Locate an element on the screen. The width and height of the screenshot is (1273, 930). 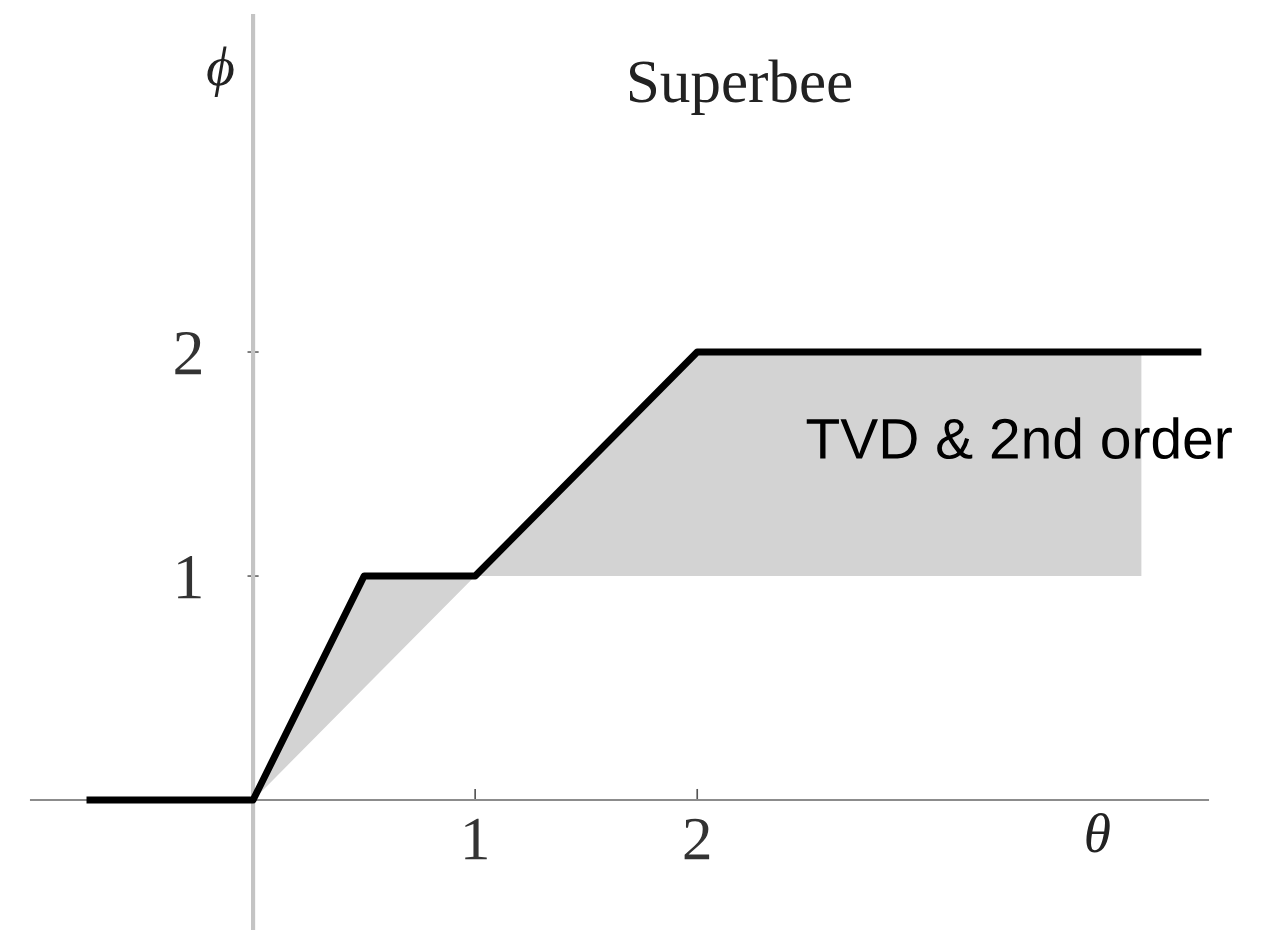
y-axis-title: ϕ is located at coordinates (220, 71).